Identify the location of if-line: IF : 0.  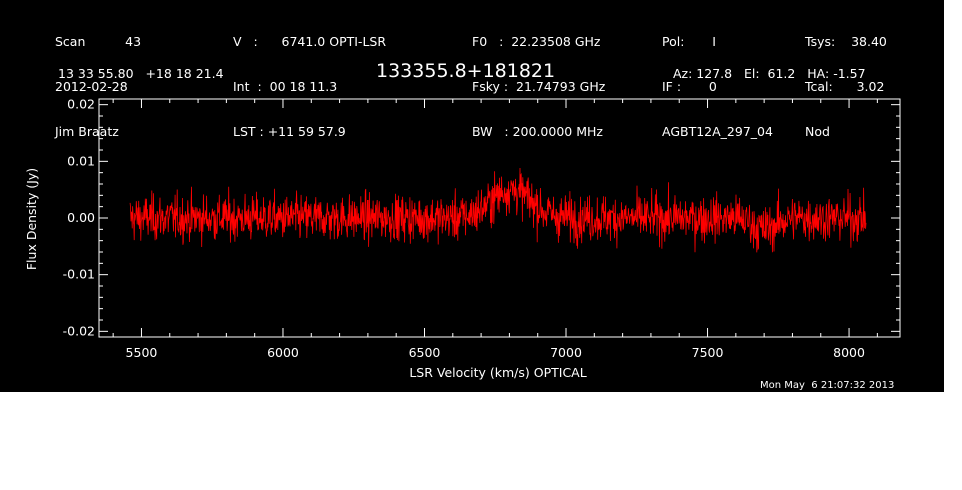
(689, 86).